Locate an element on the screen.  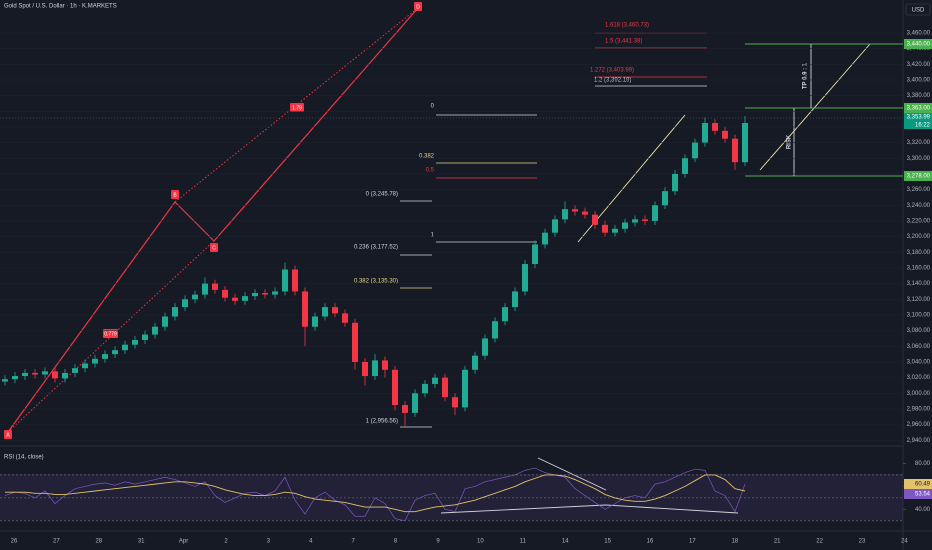
y-tick-label: 3,100.00 is located at coordinates (919, 316).